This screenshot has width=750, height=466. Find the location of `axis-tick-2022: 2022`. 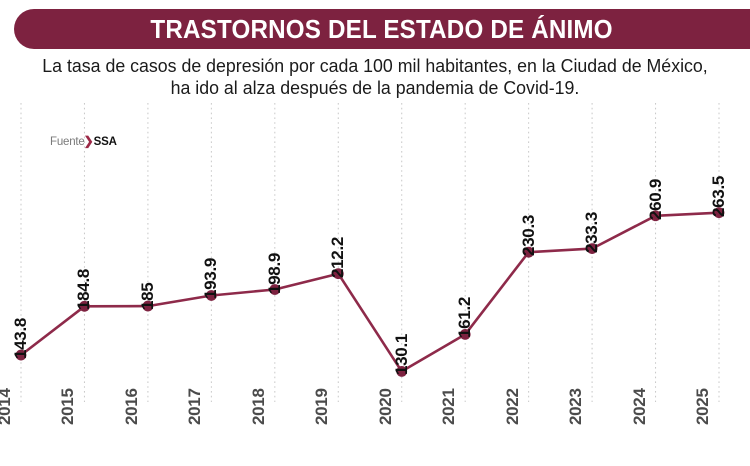

axis-tick-2022: 2022 is located at coordinates (512, 406).